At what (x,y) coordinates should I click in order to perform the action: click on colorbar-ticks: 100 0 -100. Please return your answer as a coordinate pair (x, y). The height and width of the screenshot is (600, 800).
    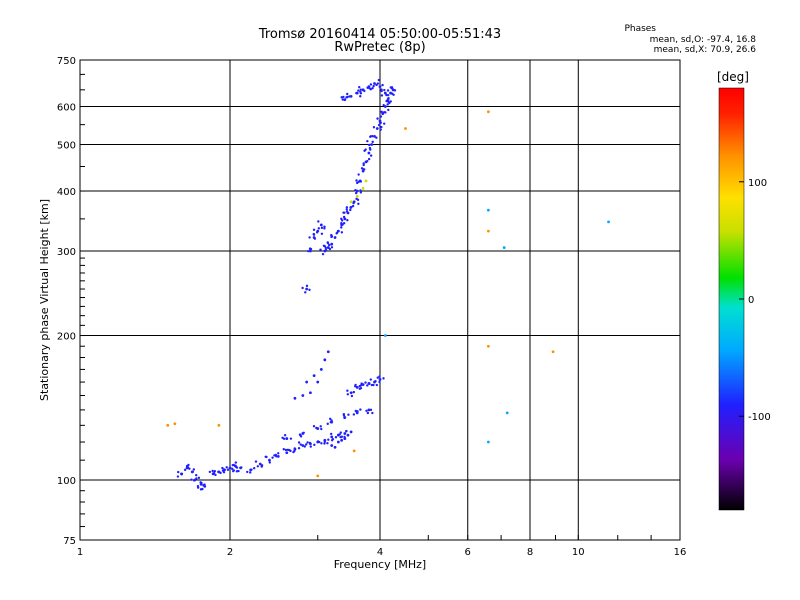
    Looking at the image, I should click on (755, 300).